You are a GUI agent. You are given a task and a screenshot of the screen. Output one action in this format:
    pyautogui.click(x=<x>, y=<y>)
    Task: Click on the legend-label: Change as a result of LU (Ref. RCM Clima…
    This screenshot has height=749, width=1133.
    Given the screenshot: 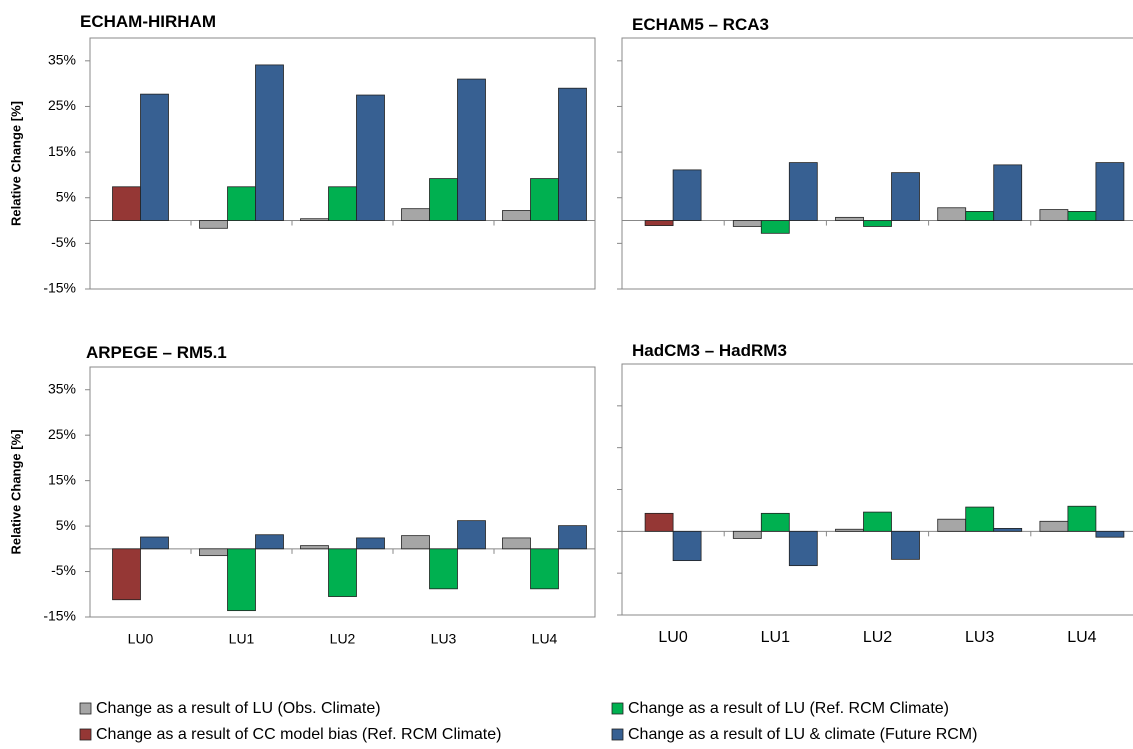 What is the action you would take?
    pyautogui.click(x=788, y=708)
    